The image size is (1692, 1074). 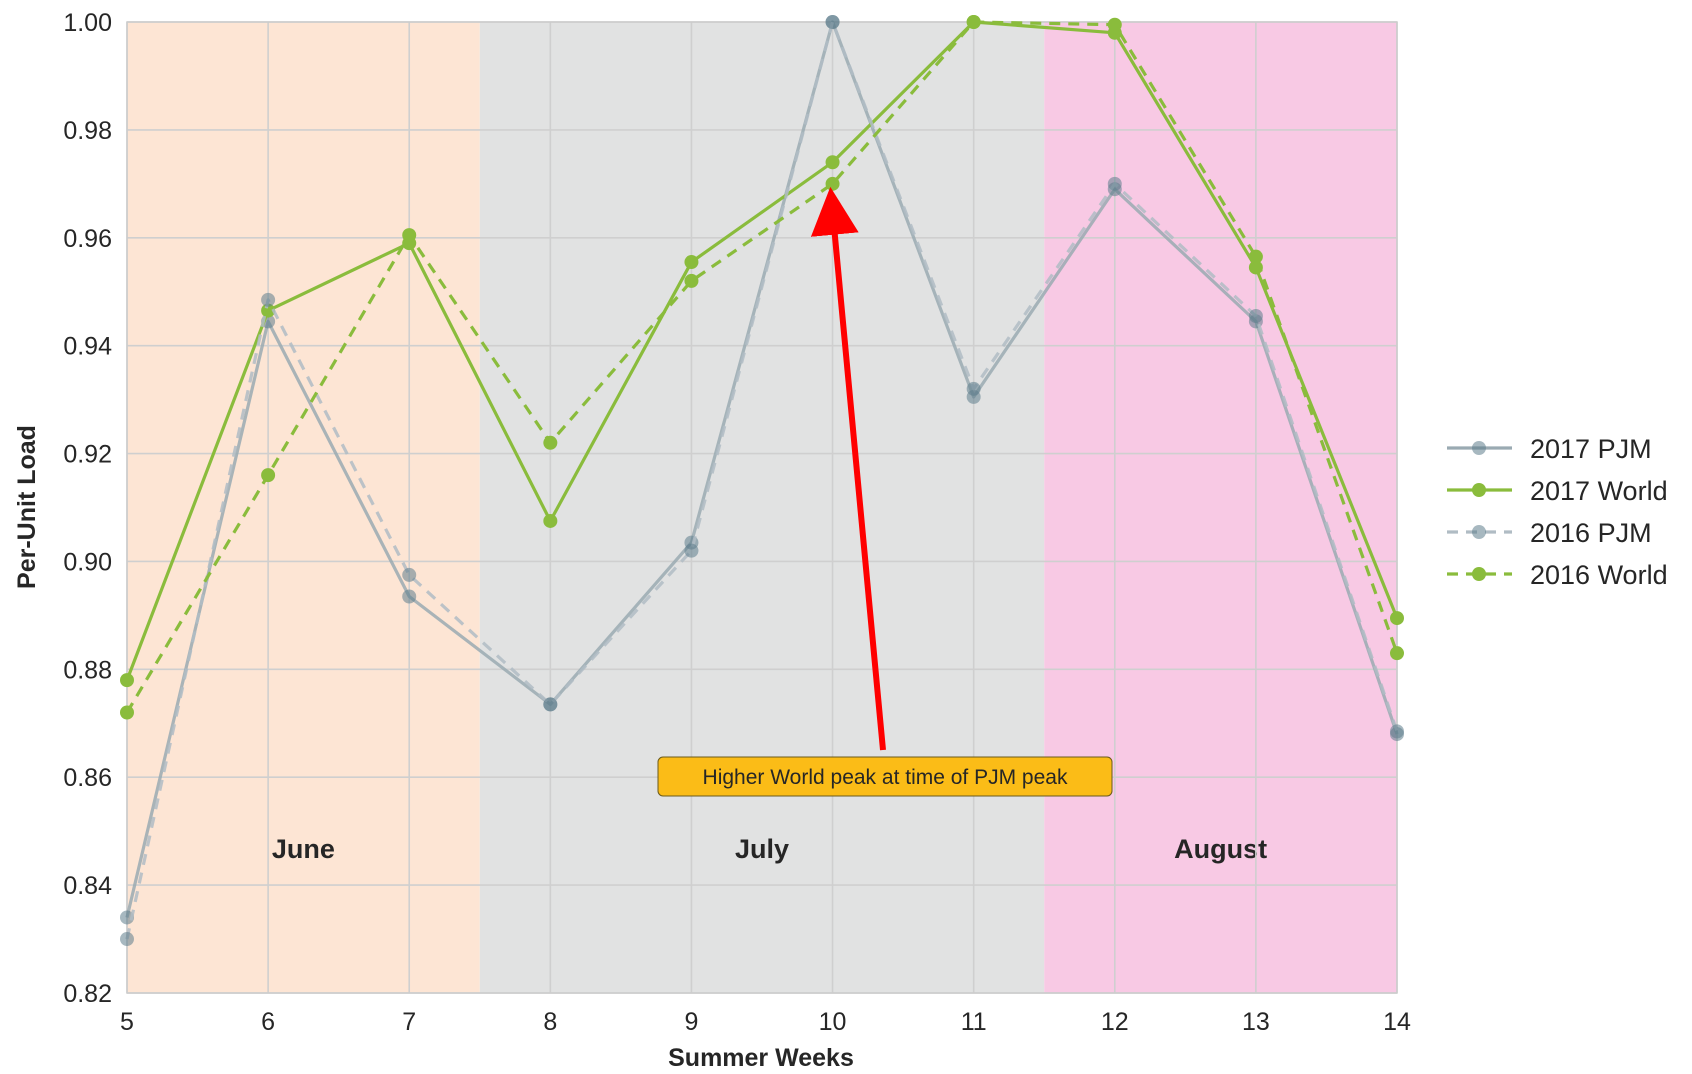 What do you see at coordinates (87, 23) in the screenshot?
I see `y-tick-label: 1.00` at bounding box center [87, 23].